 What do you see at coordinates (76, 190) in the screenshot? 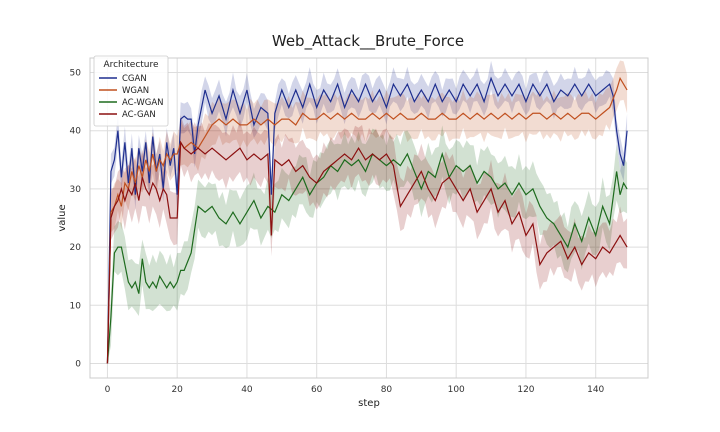
I see `y-tick-label: 30` at bounding box center [76, 190].